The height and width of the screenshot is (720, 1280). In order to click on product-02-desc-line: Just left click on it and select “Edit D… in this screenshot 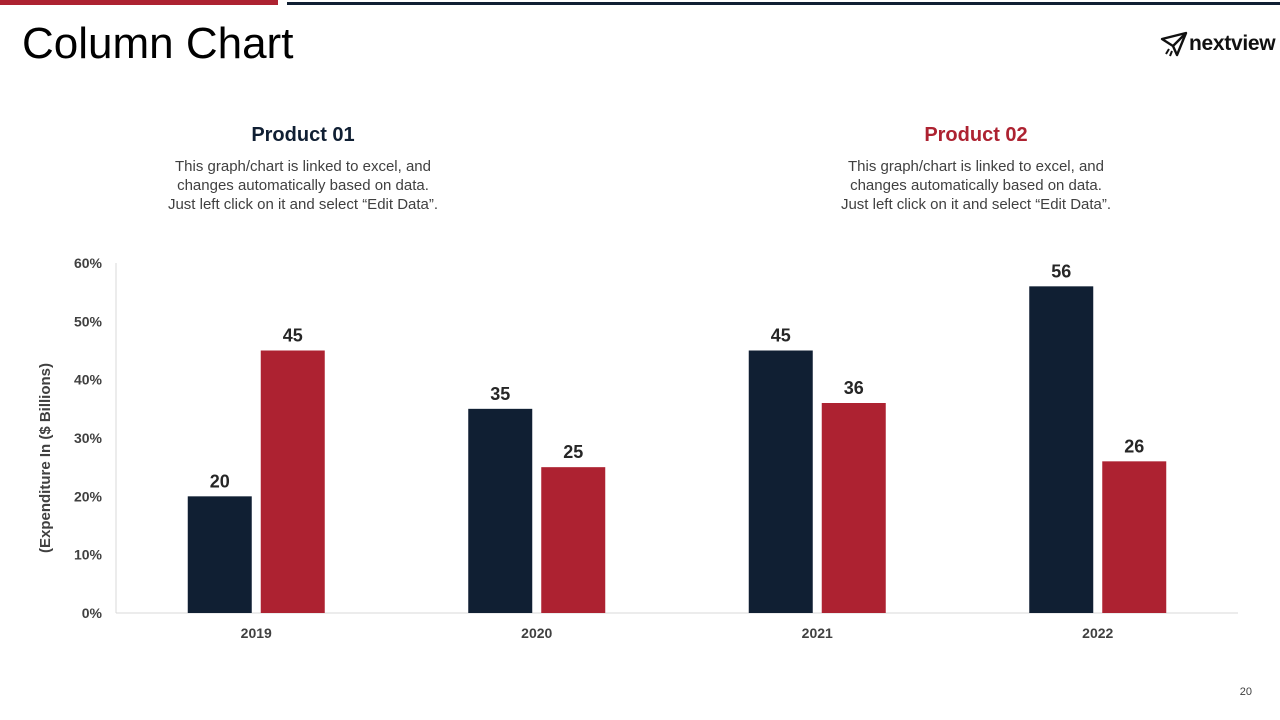, I will do `click(976, 204)`.